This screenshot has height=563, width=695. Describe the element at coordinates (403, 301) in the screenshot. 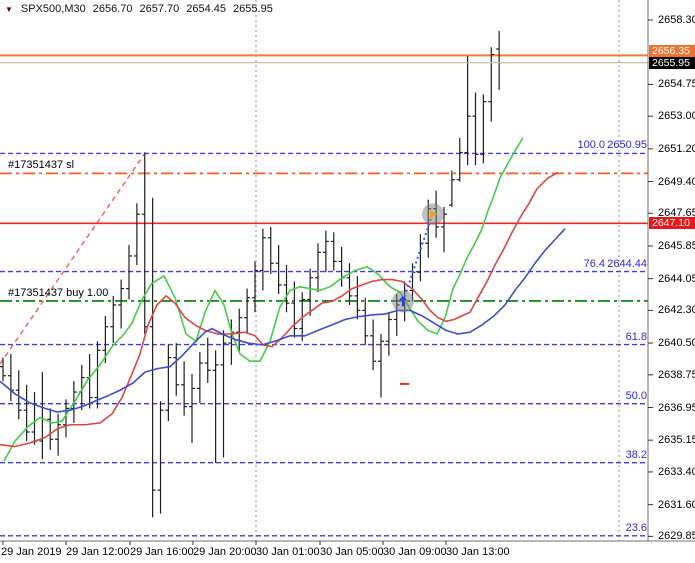

I see `buy-entry-arrow-icon` at that location.